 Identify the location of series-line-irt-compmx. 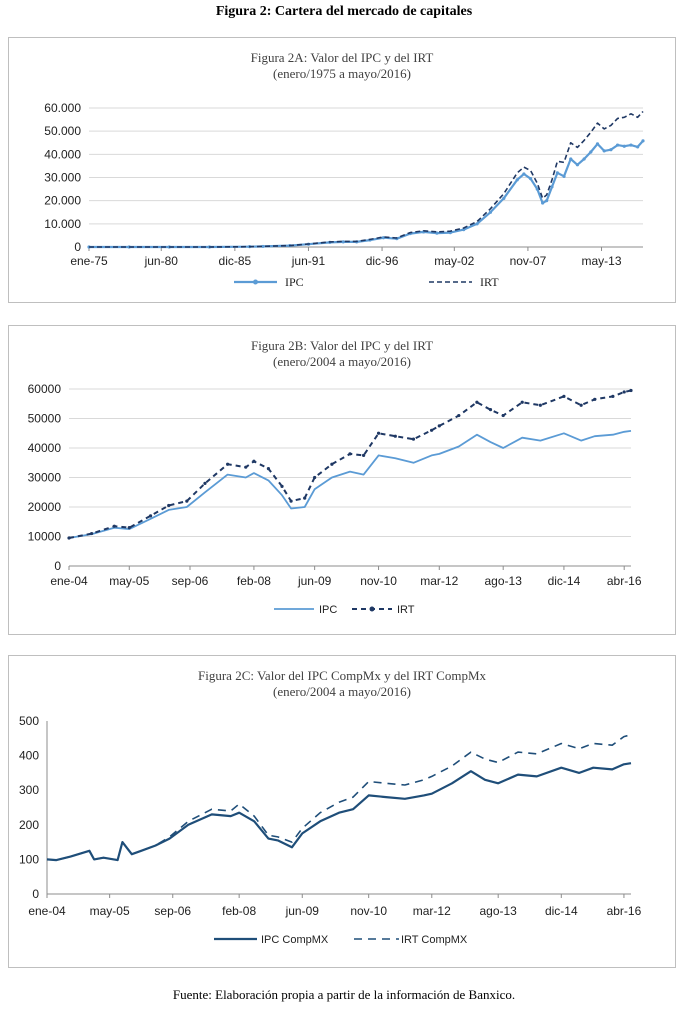
(339, 797).